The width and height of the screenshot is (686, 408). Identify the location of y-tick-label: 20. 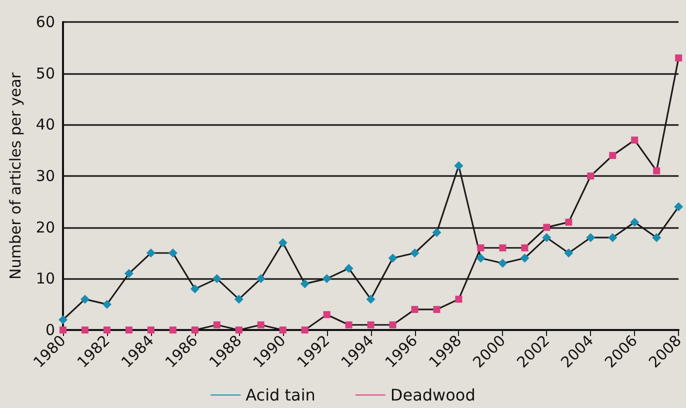
(45, 227).